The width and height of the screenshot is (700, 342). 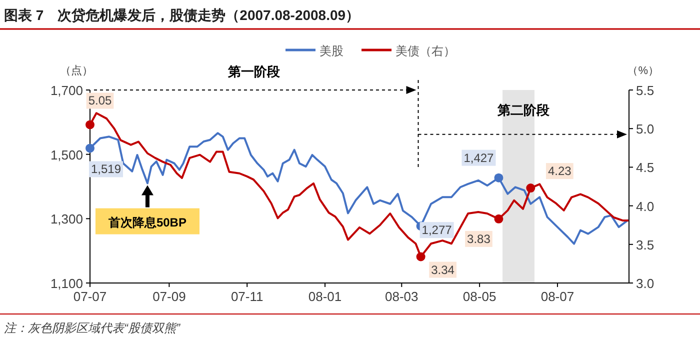 I want to click on annotation: 第二阶段, so click(x=523, y=110).